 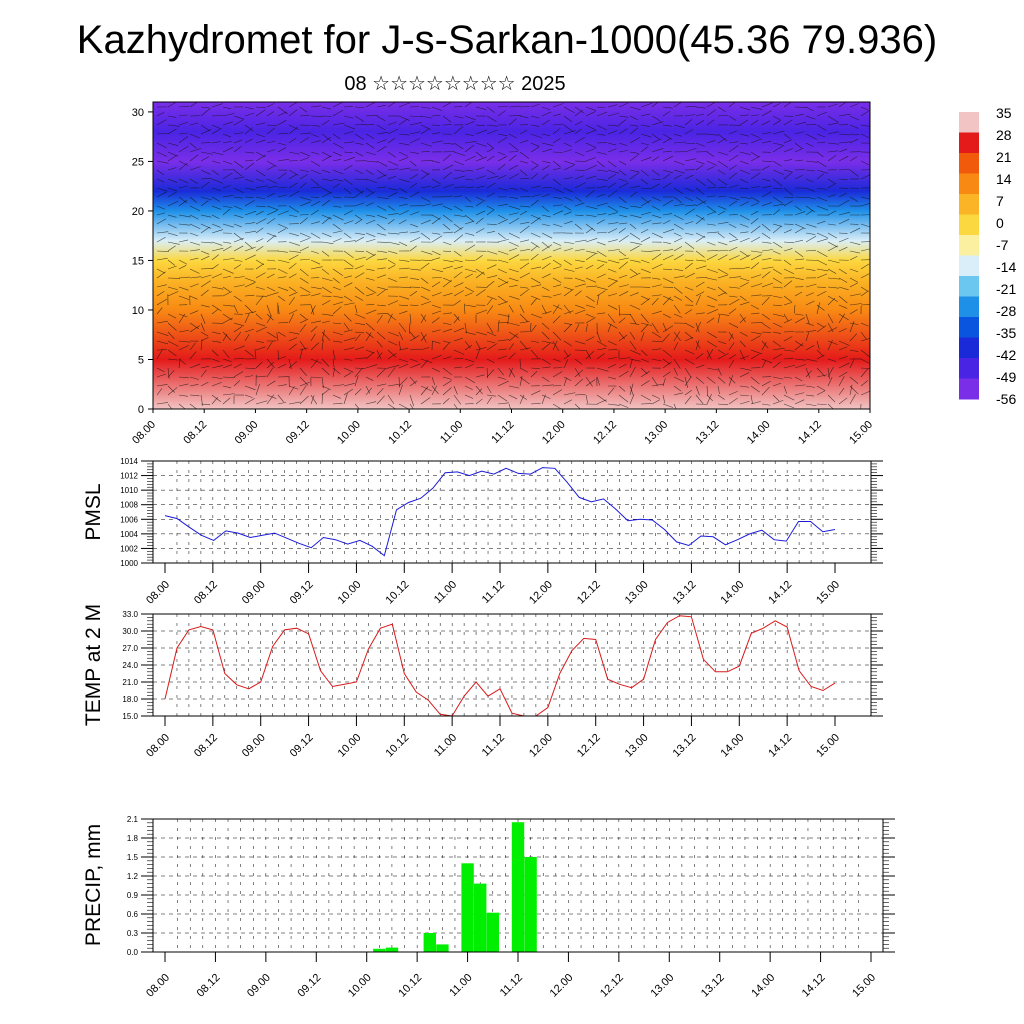 I want to click on colorbar-swatch, so click(x=969, y=204).